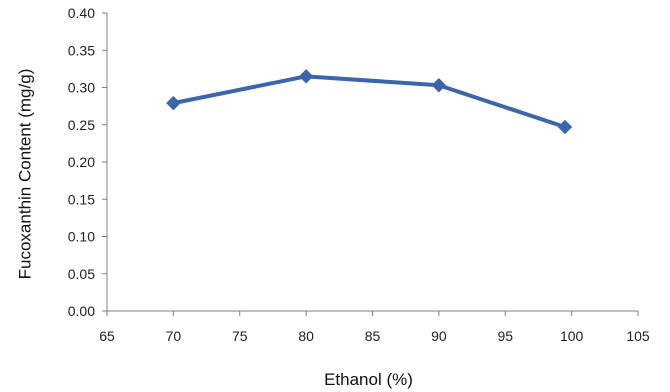 Image resolution: width=670 pixels, height=392 pixels. I want to click on y-tick-label: 0.05, so click(81, 274).